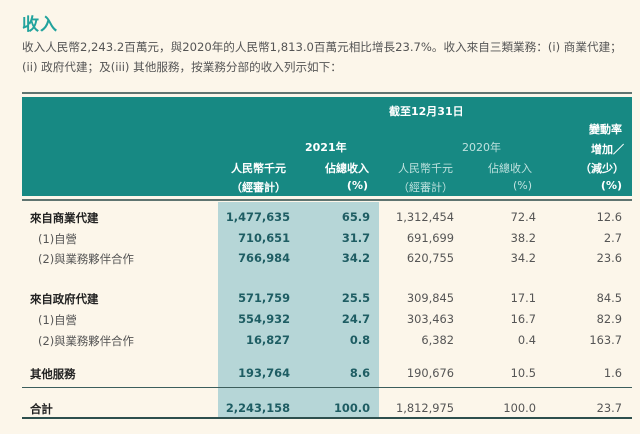  What do you see at coordinates (430, 258) in the screenshot?
I see `cell-rmb-2020: 620,755` at bounding box center [430, 258].